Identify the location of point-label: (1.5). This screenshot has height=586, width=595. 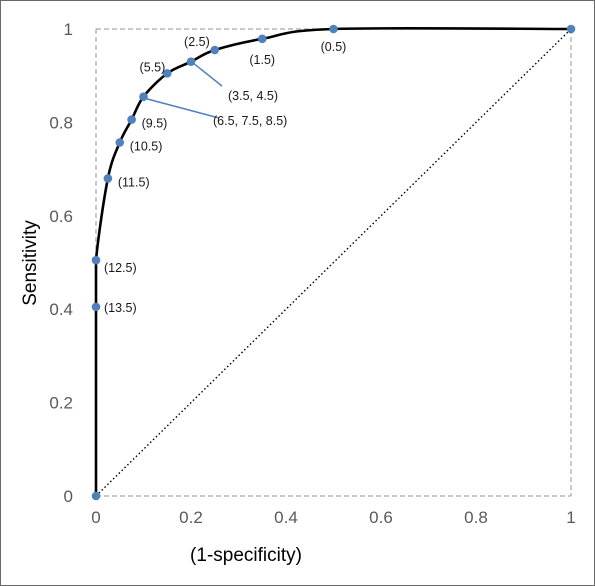
(262, 60).